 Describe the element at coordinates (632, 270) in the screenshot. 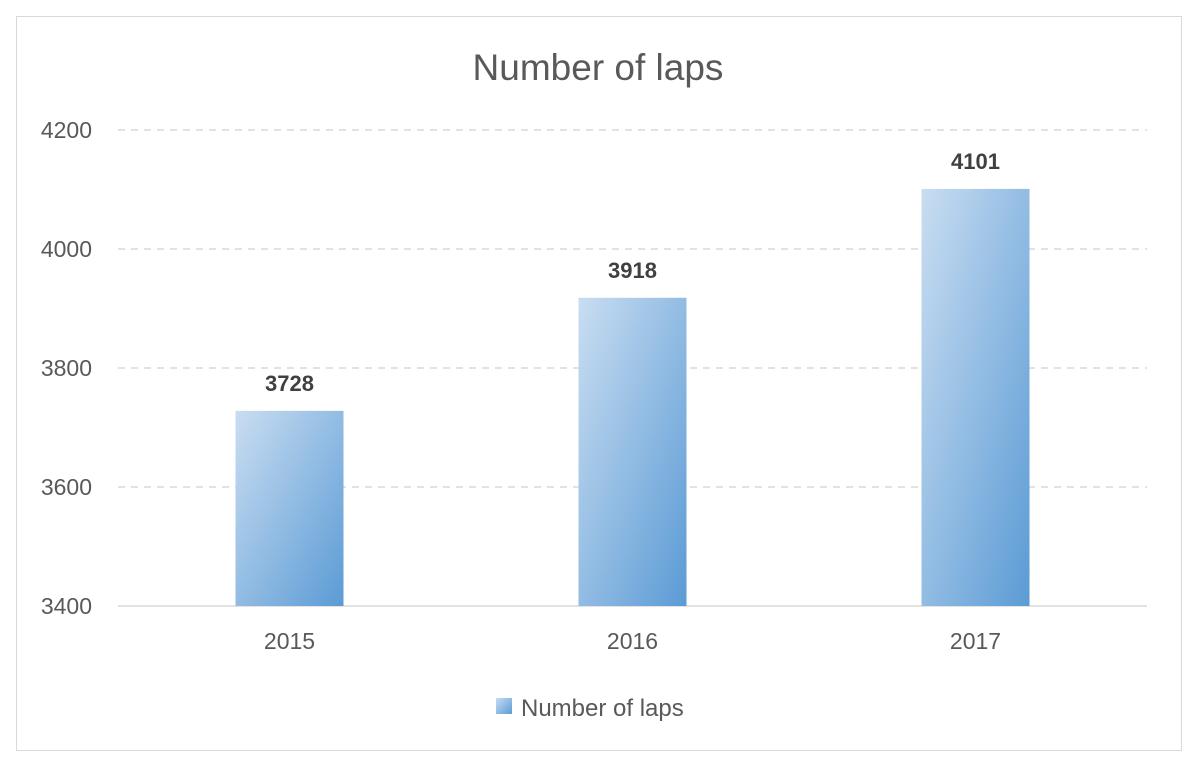

I see `data-label-2016: 3918` at that location.